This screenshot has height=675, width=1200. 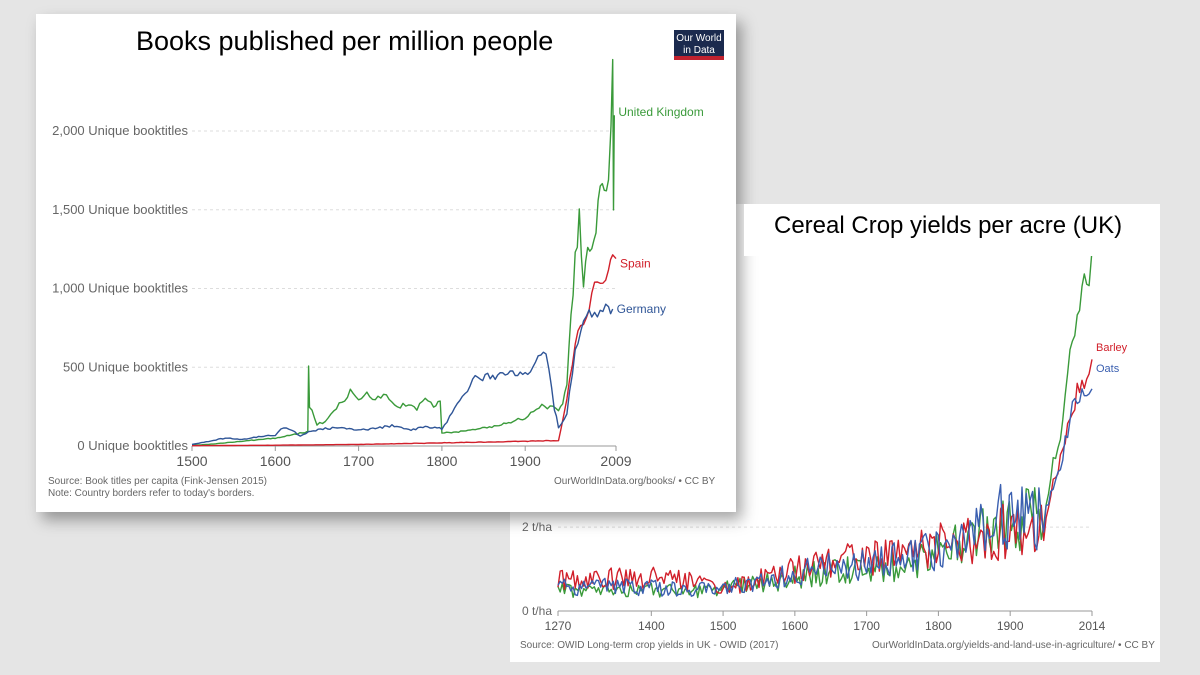 What do you see at coordinates (402, 374) in the screenshot?
I see `series-line-germany` at bounding box center [402, 374].